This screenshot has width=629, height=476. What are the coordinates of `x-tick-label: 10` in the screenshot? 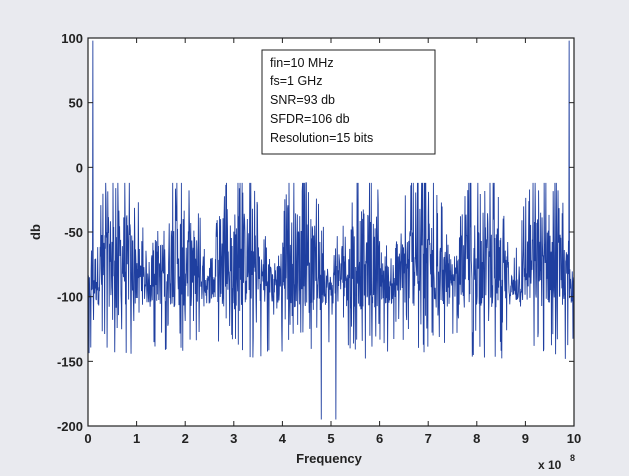 It's located at (574, 438).